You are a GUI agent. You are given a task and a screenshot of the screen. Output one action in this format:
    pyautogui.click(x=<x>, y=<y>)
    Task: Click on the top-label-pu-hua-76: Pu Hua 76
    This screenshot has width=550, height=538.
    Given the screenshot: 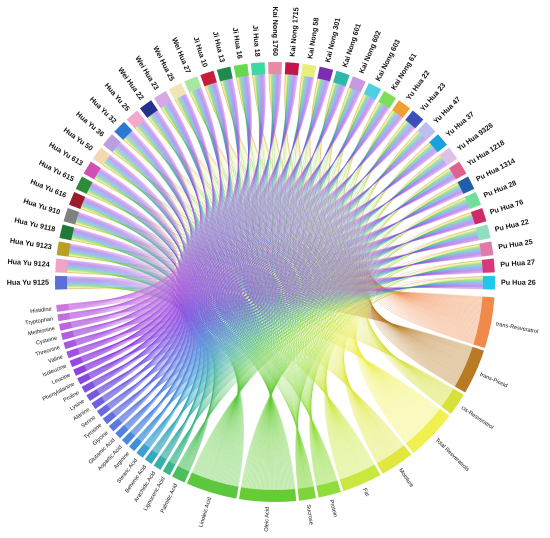 What is the action you would take?
    pyautogui.click(x=507, y=206)
    